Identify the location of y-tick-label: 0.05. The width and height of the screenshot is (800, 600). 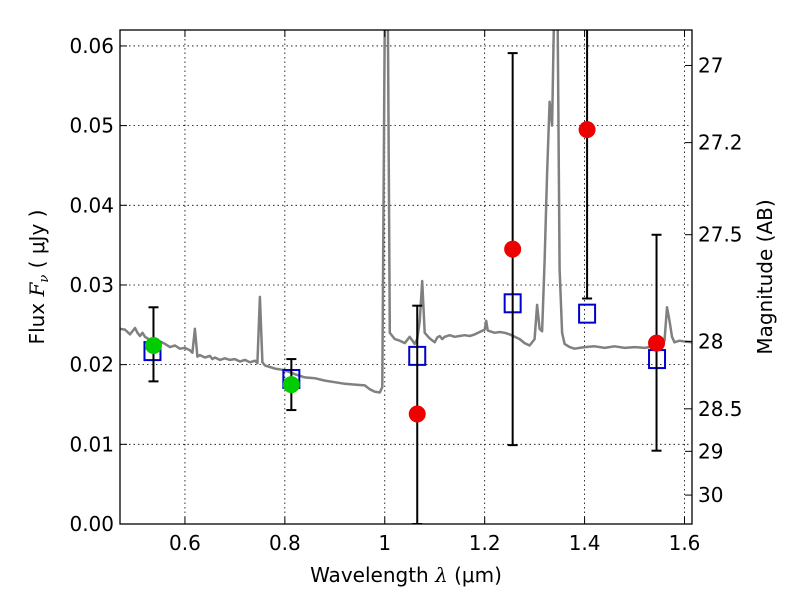
(91, 126).